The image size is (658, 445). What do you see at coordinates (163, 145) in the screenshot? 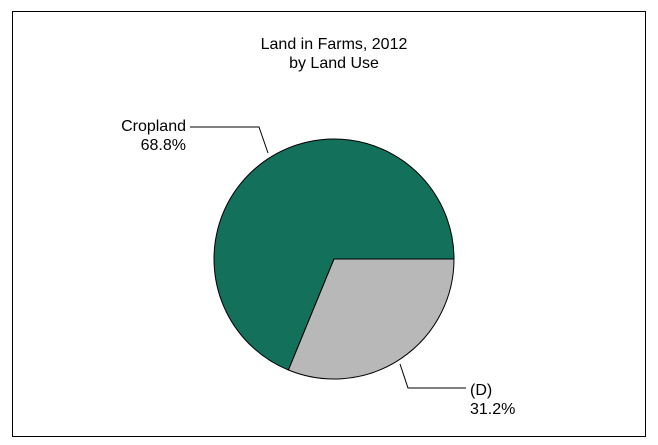
I see `slice-label-cropland-value: 68.8%` at bounding box center [163, 145].